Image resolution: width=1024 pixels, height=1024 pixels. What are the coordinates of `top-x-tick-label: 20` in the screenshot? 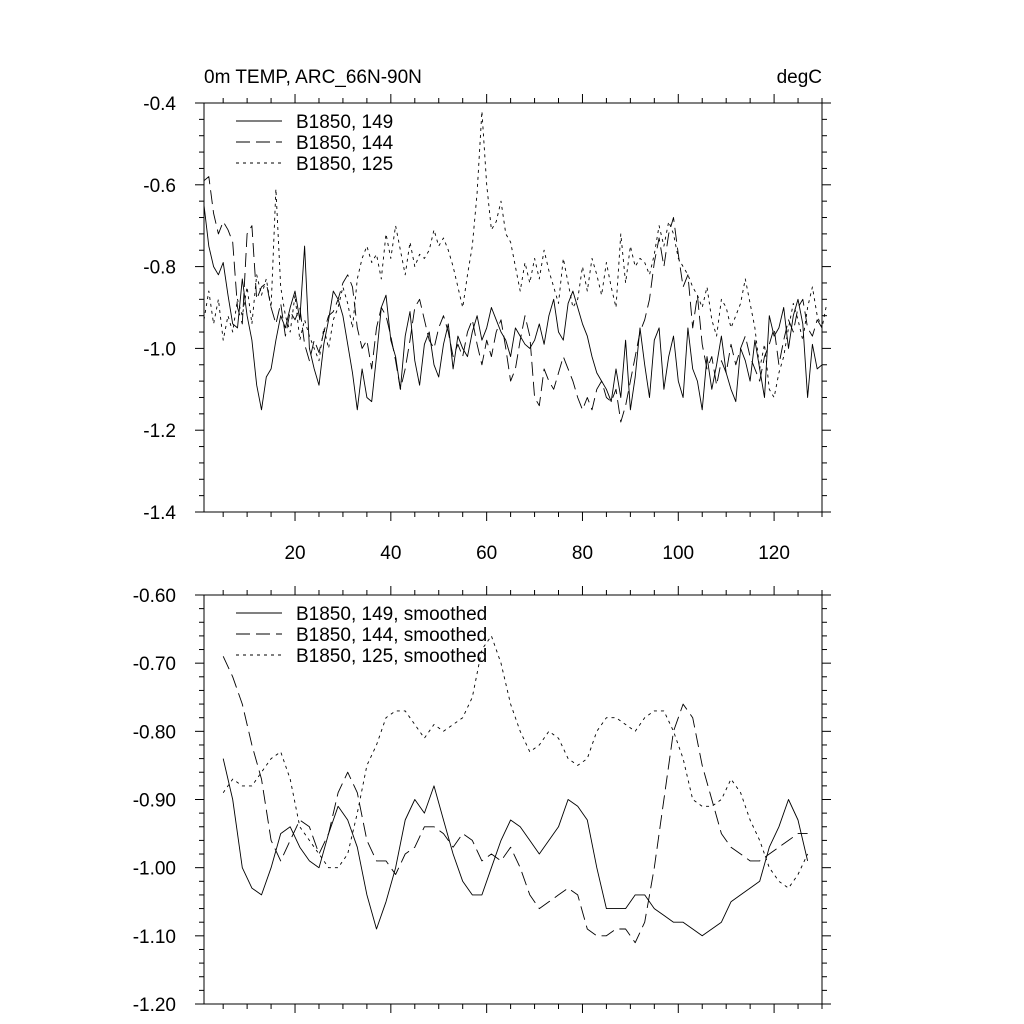 It's located at (294, 553).